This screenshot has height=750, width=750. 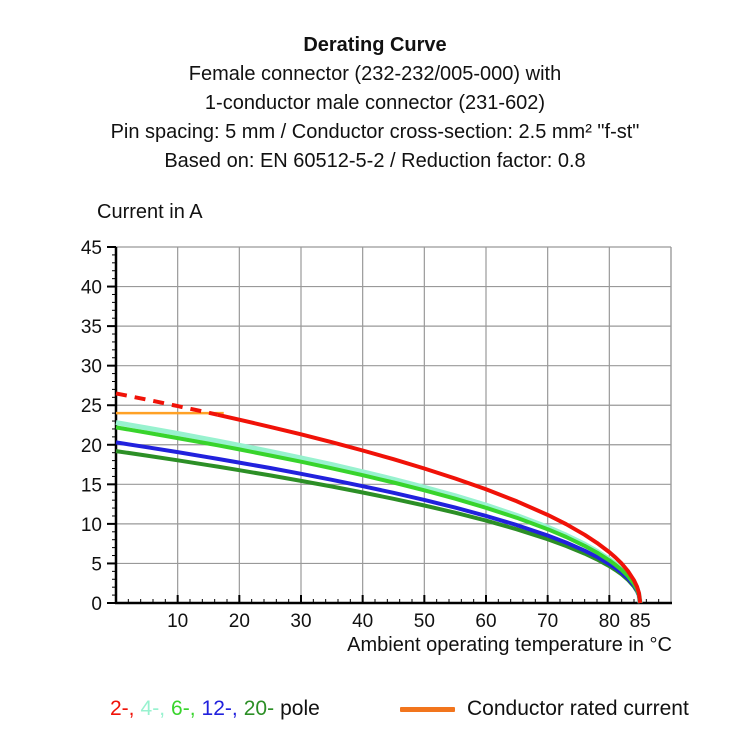 I want to click on legend-pole-item-6: 6-,, so click(x=183, y=708).